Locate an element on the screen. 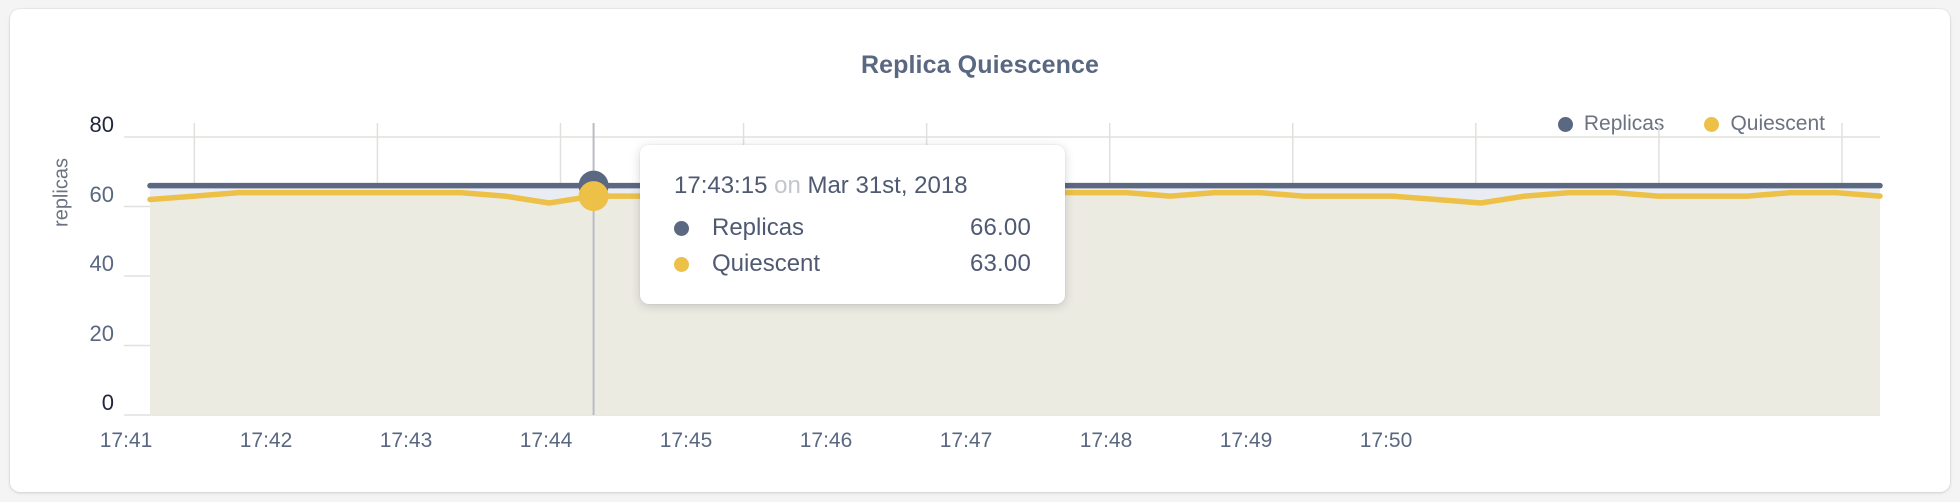 The image size is (1960, 502). legend-item-quiescent: Quiescent is located at coordinates (1764, 124).